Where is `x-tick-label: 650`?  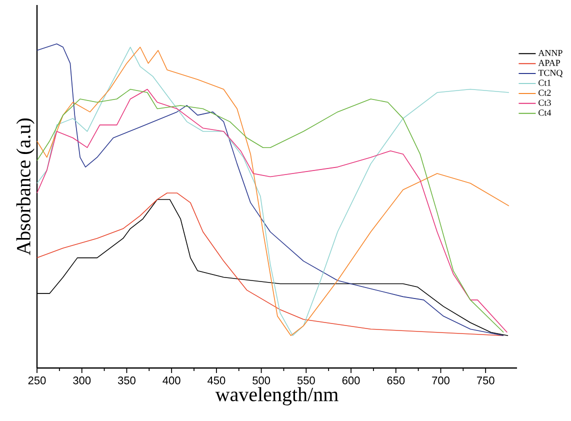 x-tick-label: 650 is located at coordinates (396, 380).